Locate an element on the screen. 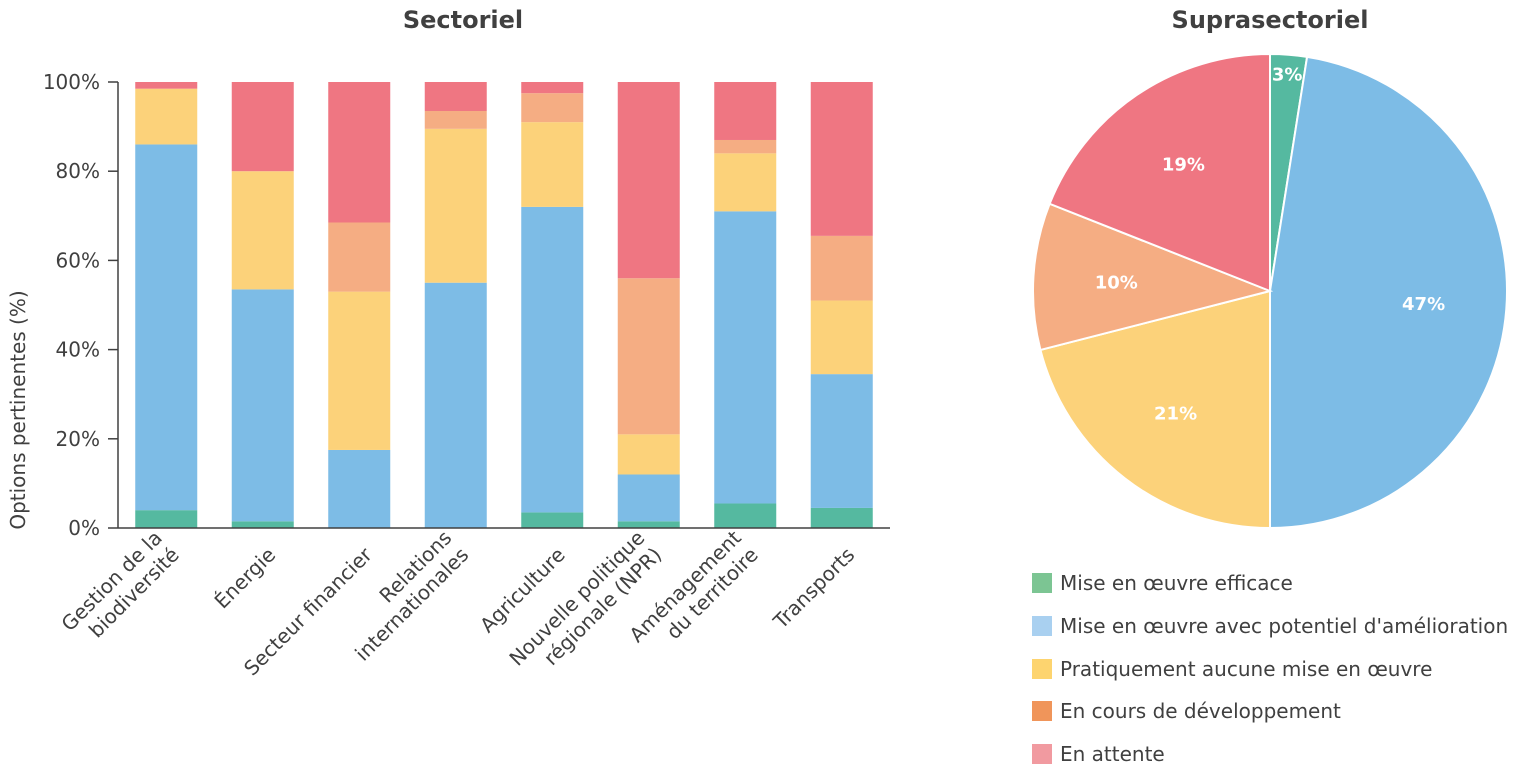  pie-slice-label: 10% is located at coordinates (1116, 282).